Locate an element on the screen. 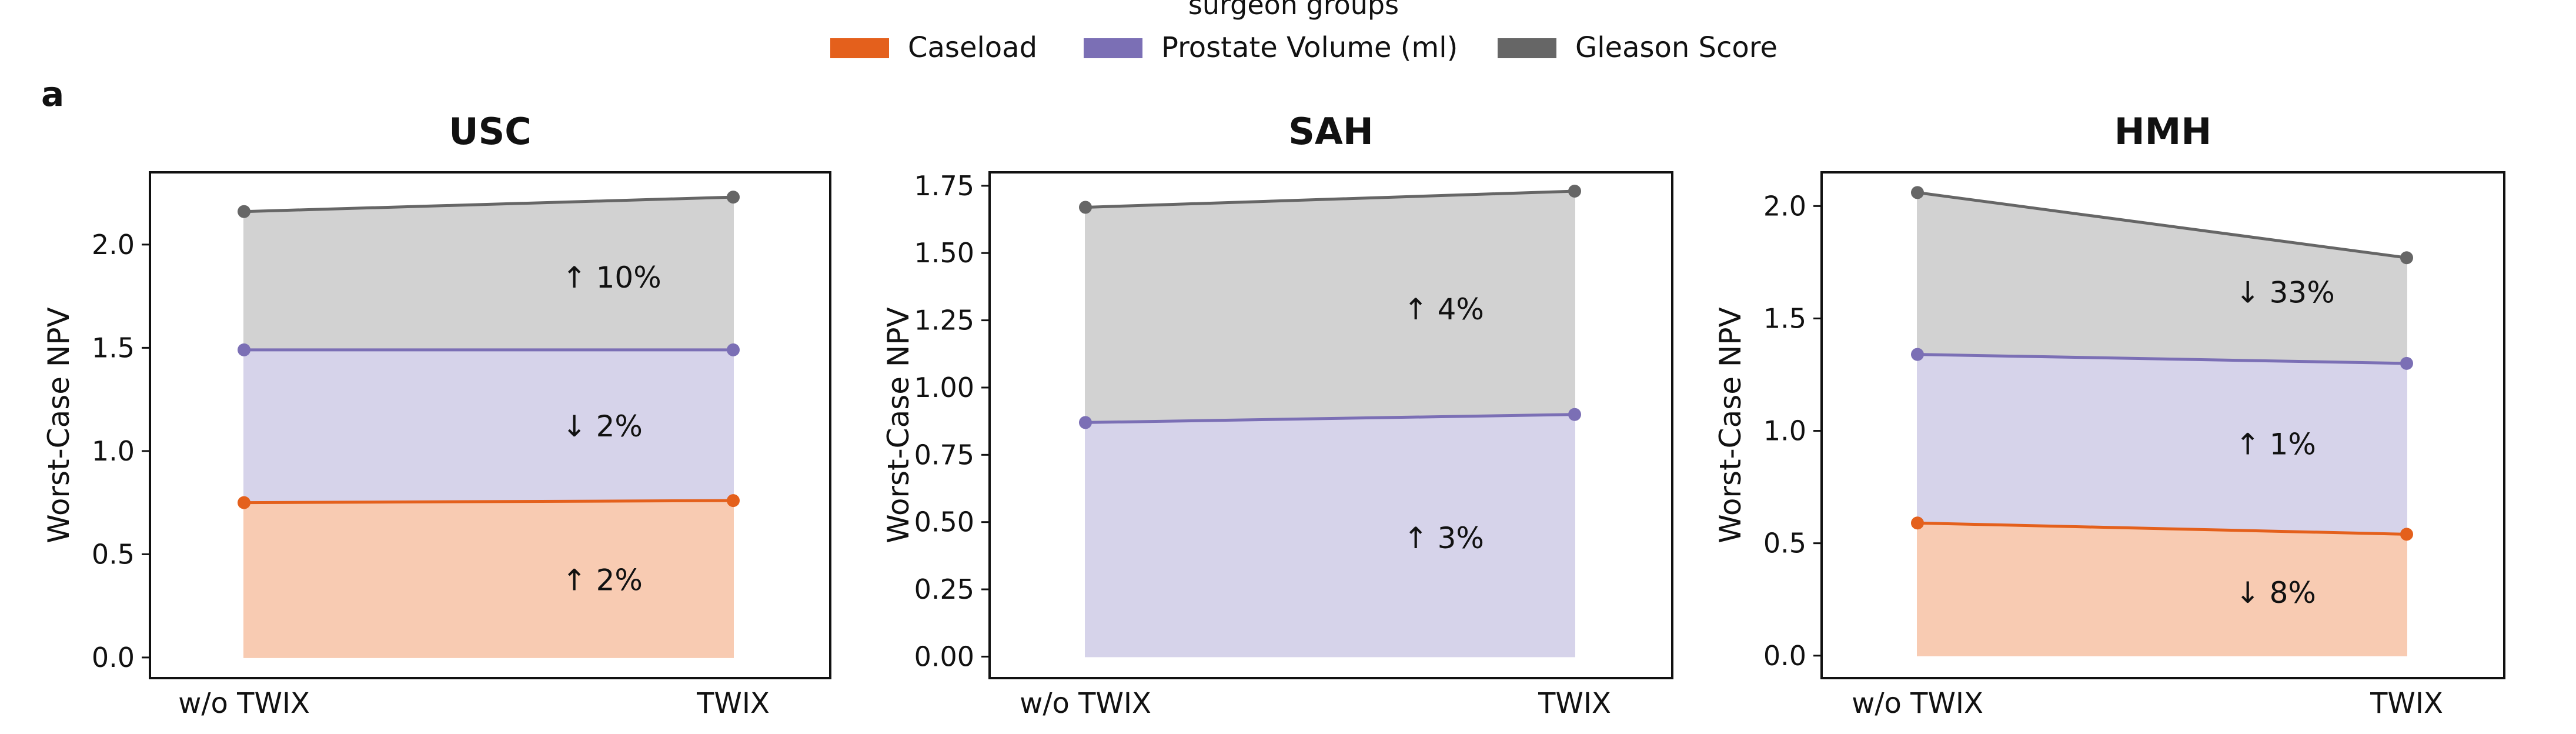  area-gleason-score is located at coordinates (1330, 306).